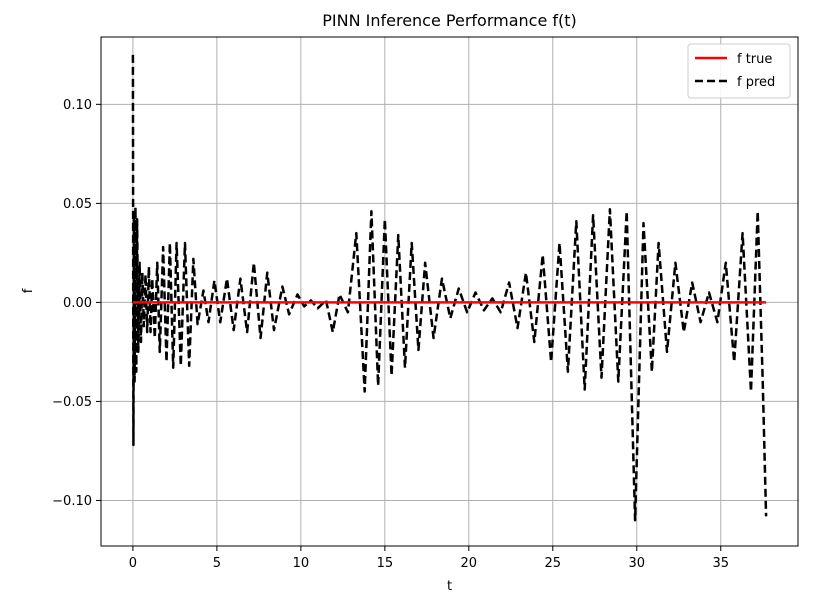 Image resolution: width=813 pixels, height=598 pixels. Describe the element at coordinates (469, 563) in the screenshot. I see `x-tick-label: 20` at that location.